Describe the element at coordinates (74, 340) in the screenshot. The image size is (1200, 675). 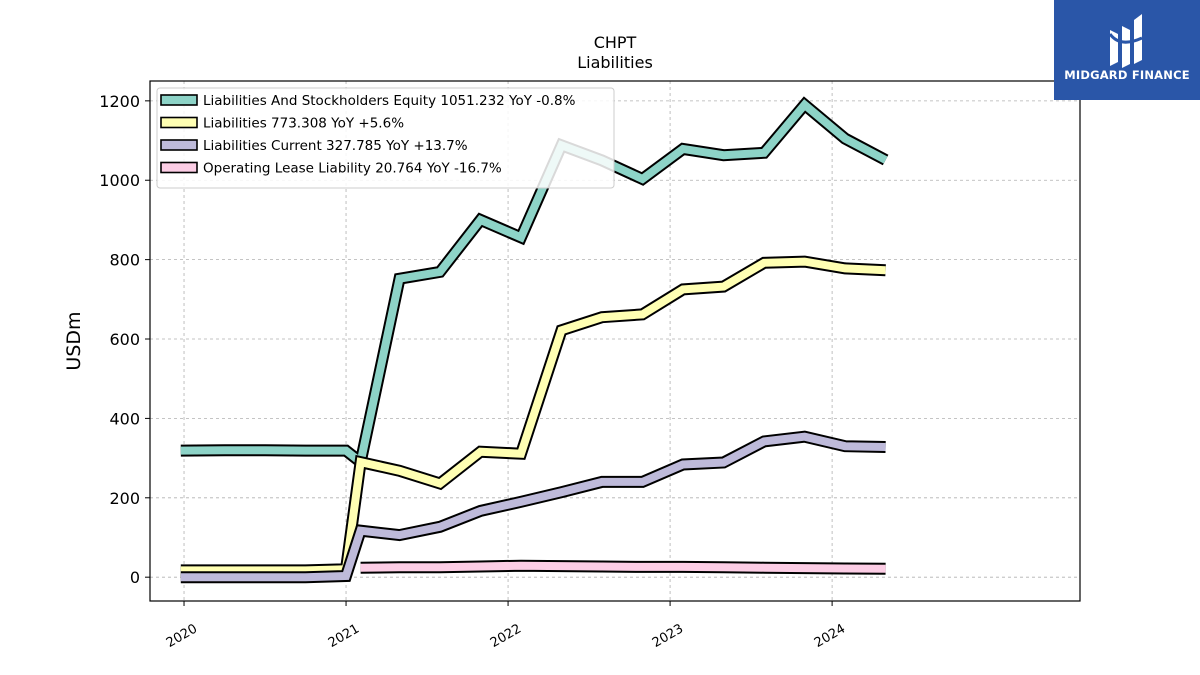
I see `y-axis-label: USDm` at that location.